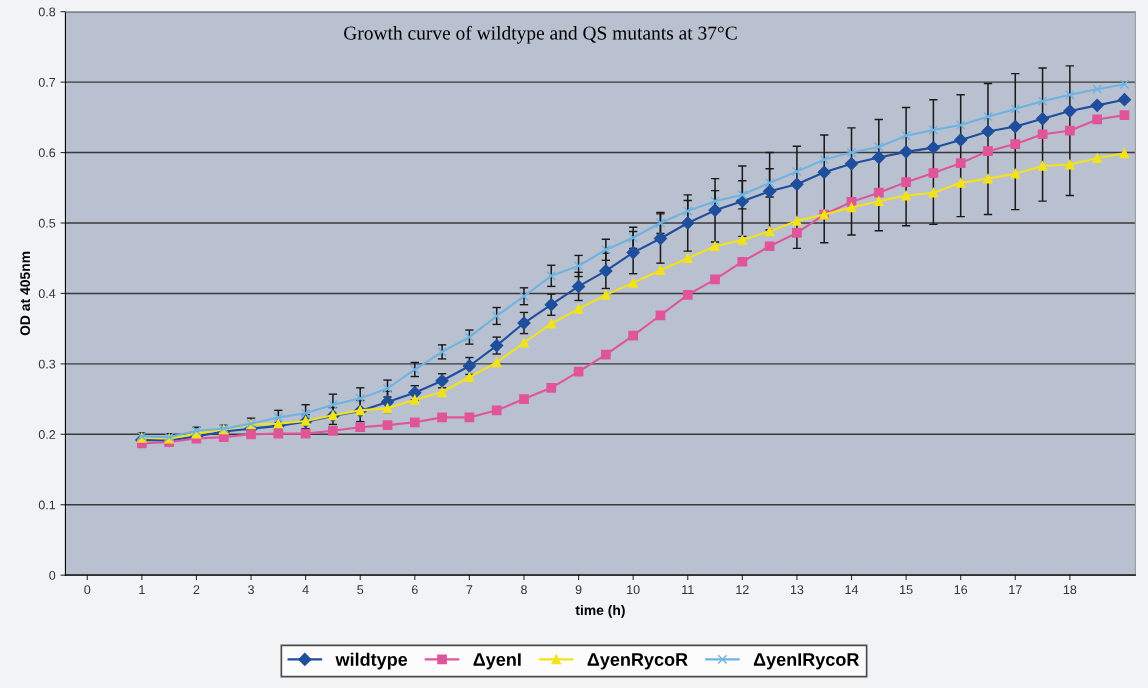 The height and width of the screenshot is (688, 1148). Describe the element at coordinates (47, 12) in the screenshot. I see `y-tick-label: 0.8` at that location.